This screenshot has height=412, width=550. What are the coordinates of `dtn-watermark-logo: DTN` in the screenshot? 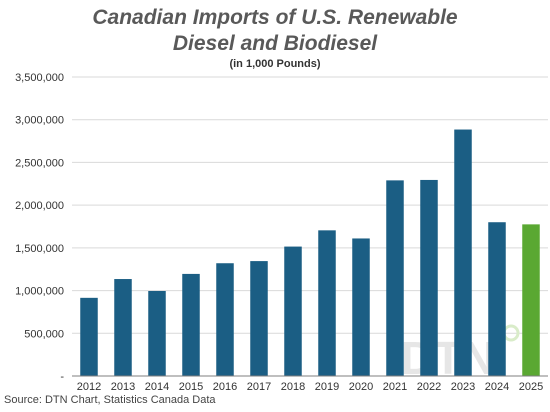 It's located at (448, 358).